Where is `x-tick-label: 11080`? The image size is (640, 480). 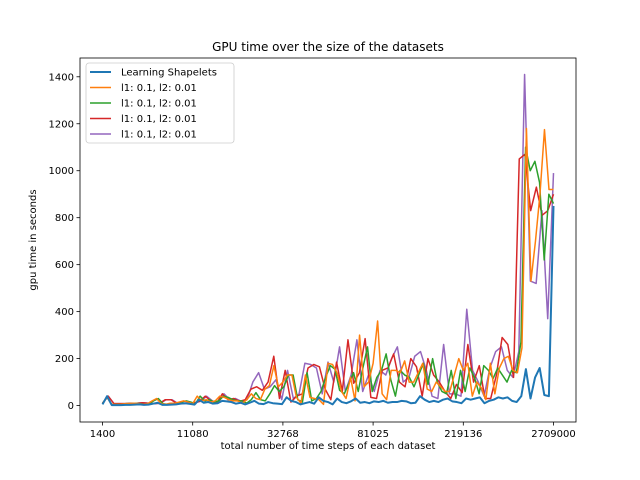
x-tick-label: 11080 is located at coordinates (193, 434).